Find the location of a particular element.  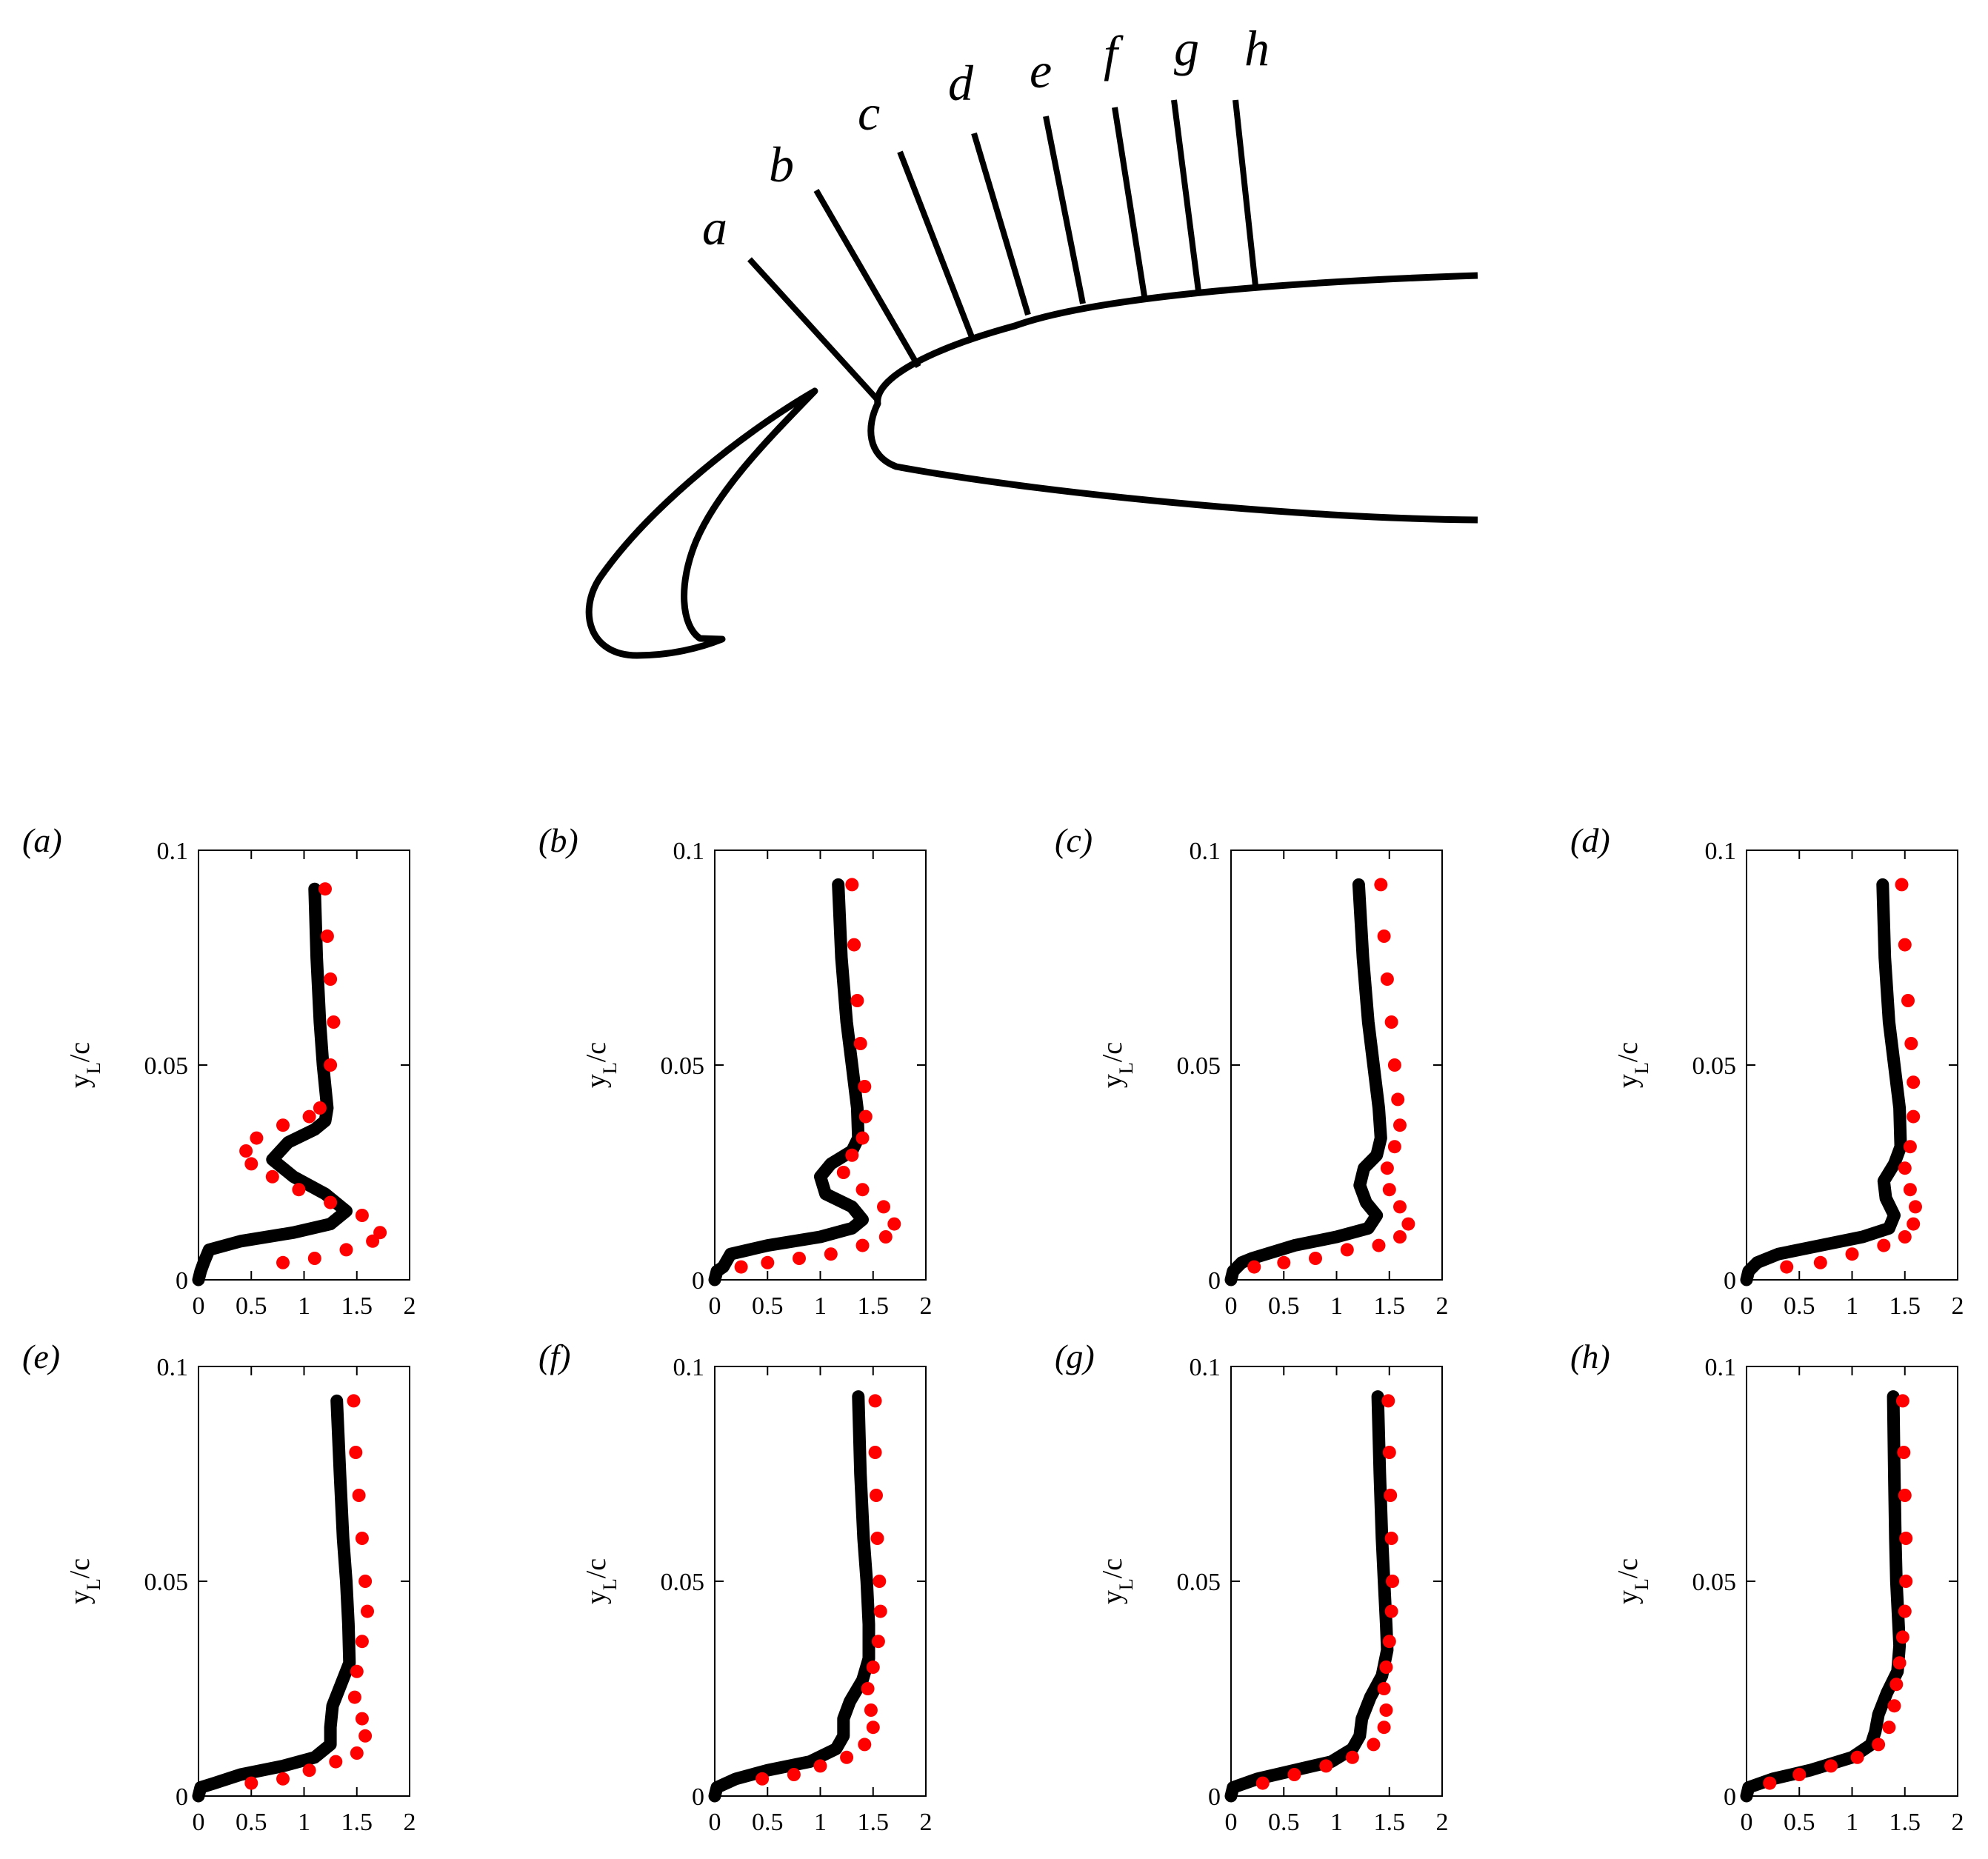

panel-d: 0 0.5 1 1.5 2 0 0.05 0.1 yL/c (d) is located at coordinates (1767, 1070).